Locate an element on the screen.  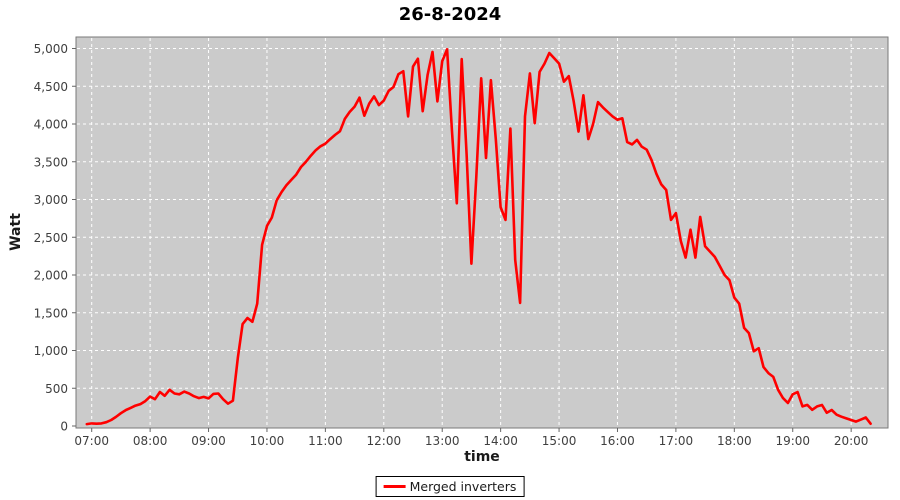
x-tick-label: 15:00 is located at coordinates (559, 441).